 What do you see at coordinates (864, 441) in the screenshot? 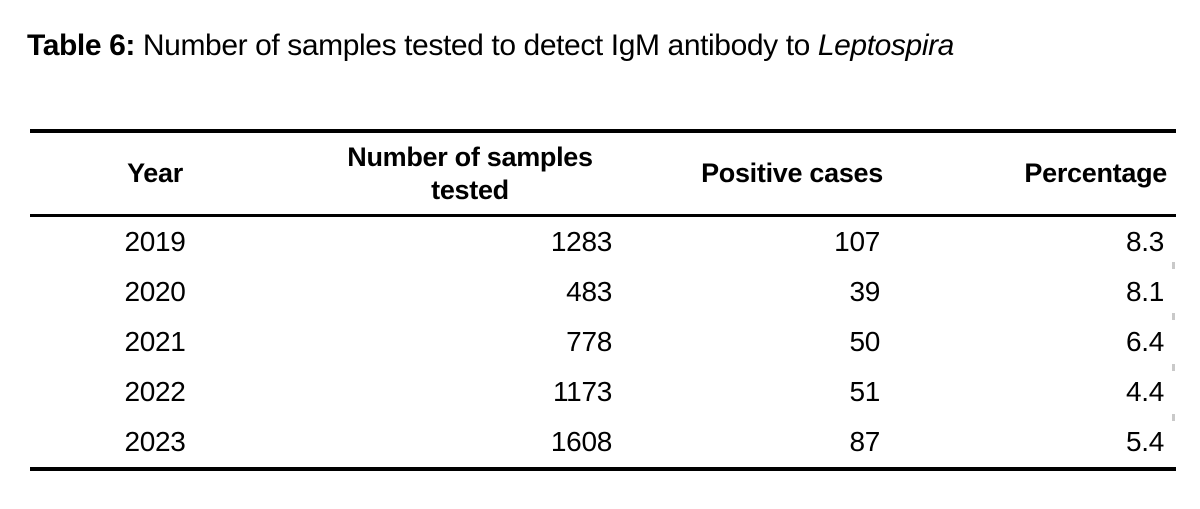
I see `cell-positive-cases: 87` at bounding box center [864, 441].